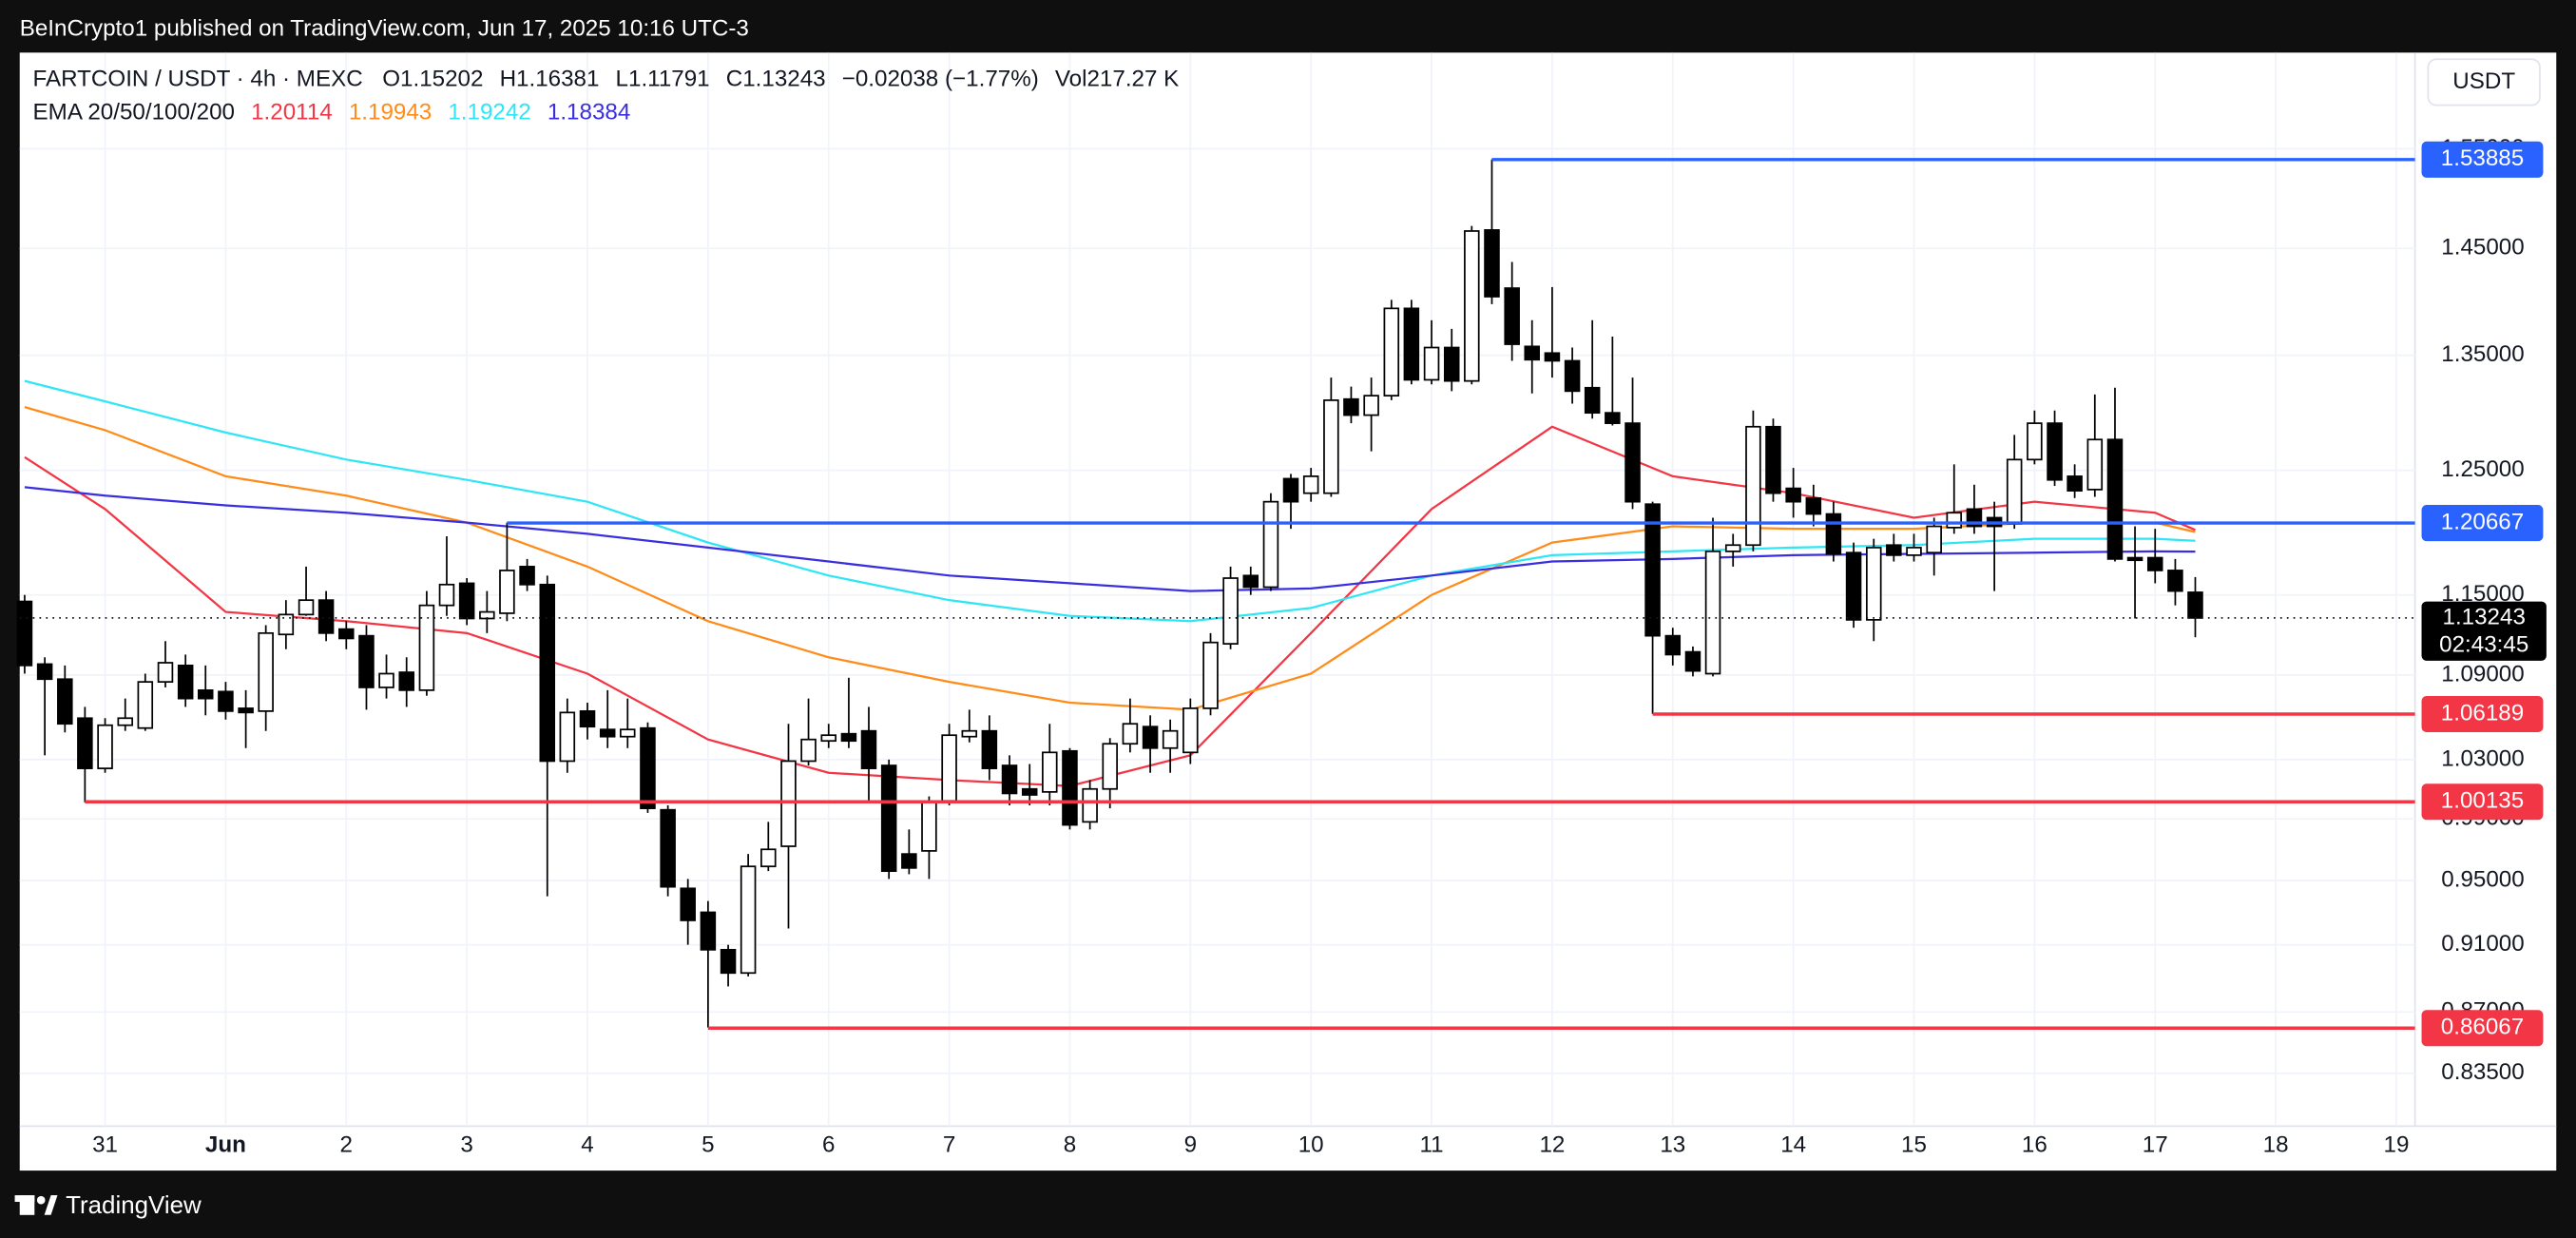  Describe the element at coordinates (489, 113) in the screenshot. I see `ema-value: 1.19242` at that location.